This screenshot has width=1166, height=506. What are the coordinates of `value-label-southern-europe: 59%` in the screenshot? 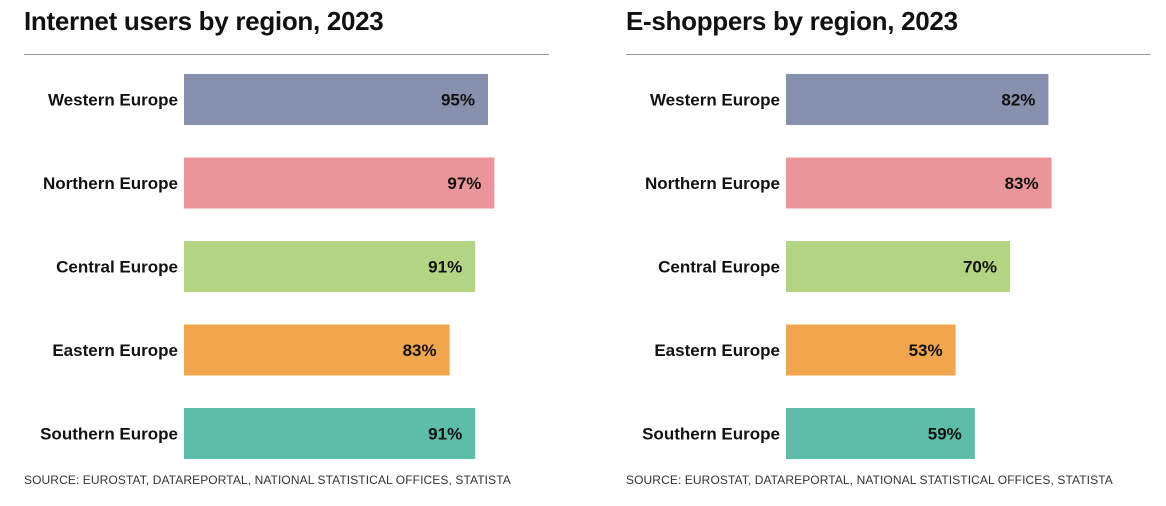 It's located at (945, 434).